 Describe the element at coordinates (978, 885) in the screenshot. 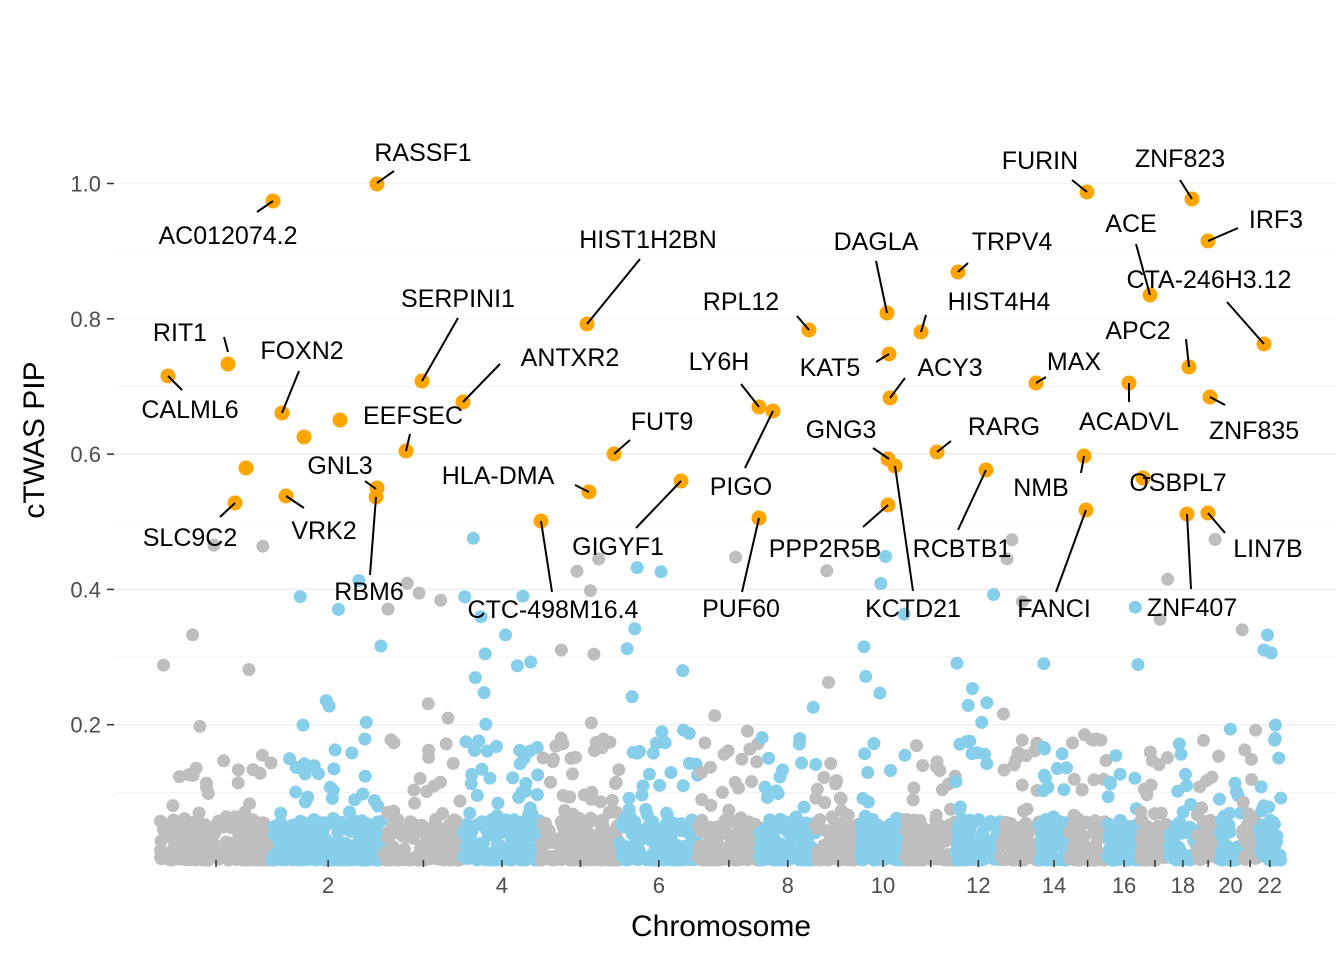

I see `x-tick-label: 12` at that location.